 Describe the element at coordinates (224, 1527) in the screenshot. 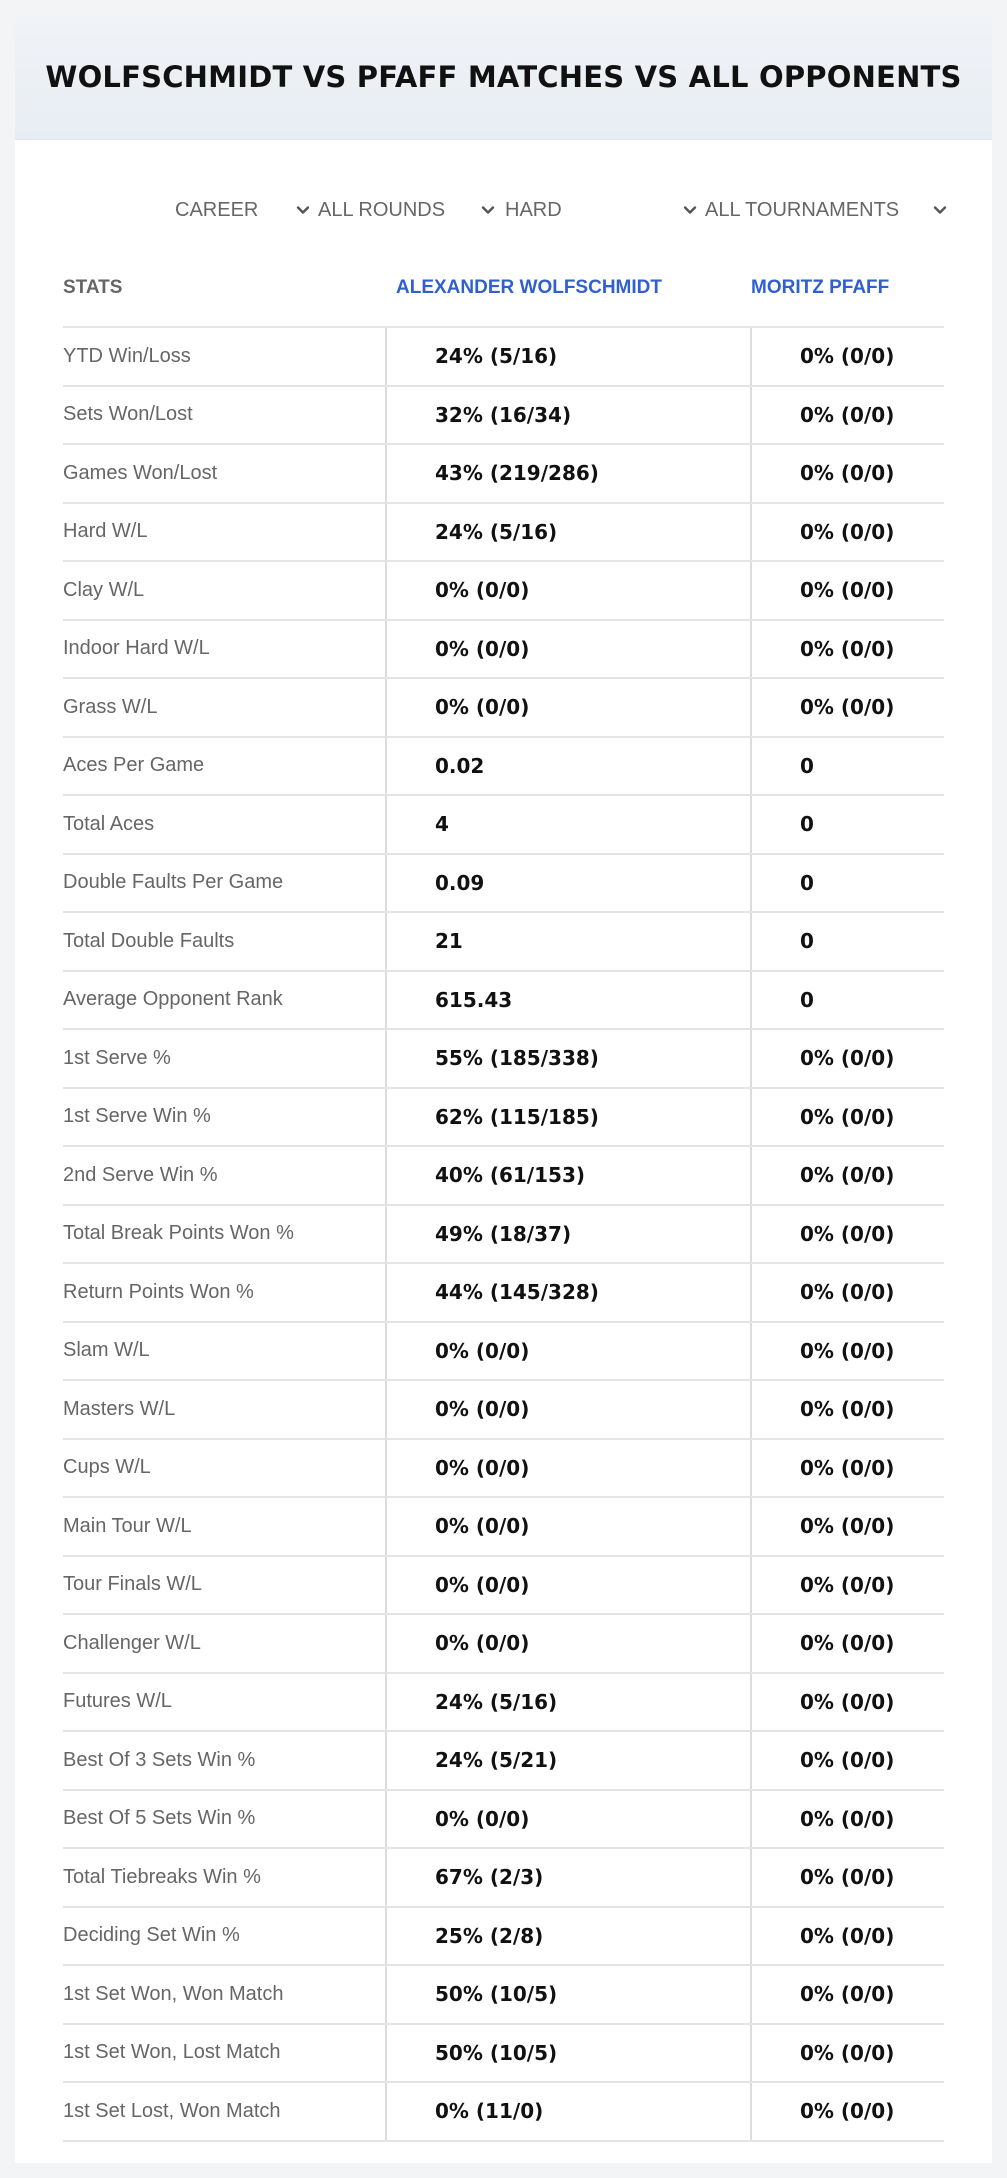

I see `stat-label: Main Tour W/L` at that location.